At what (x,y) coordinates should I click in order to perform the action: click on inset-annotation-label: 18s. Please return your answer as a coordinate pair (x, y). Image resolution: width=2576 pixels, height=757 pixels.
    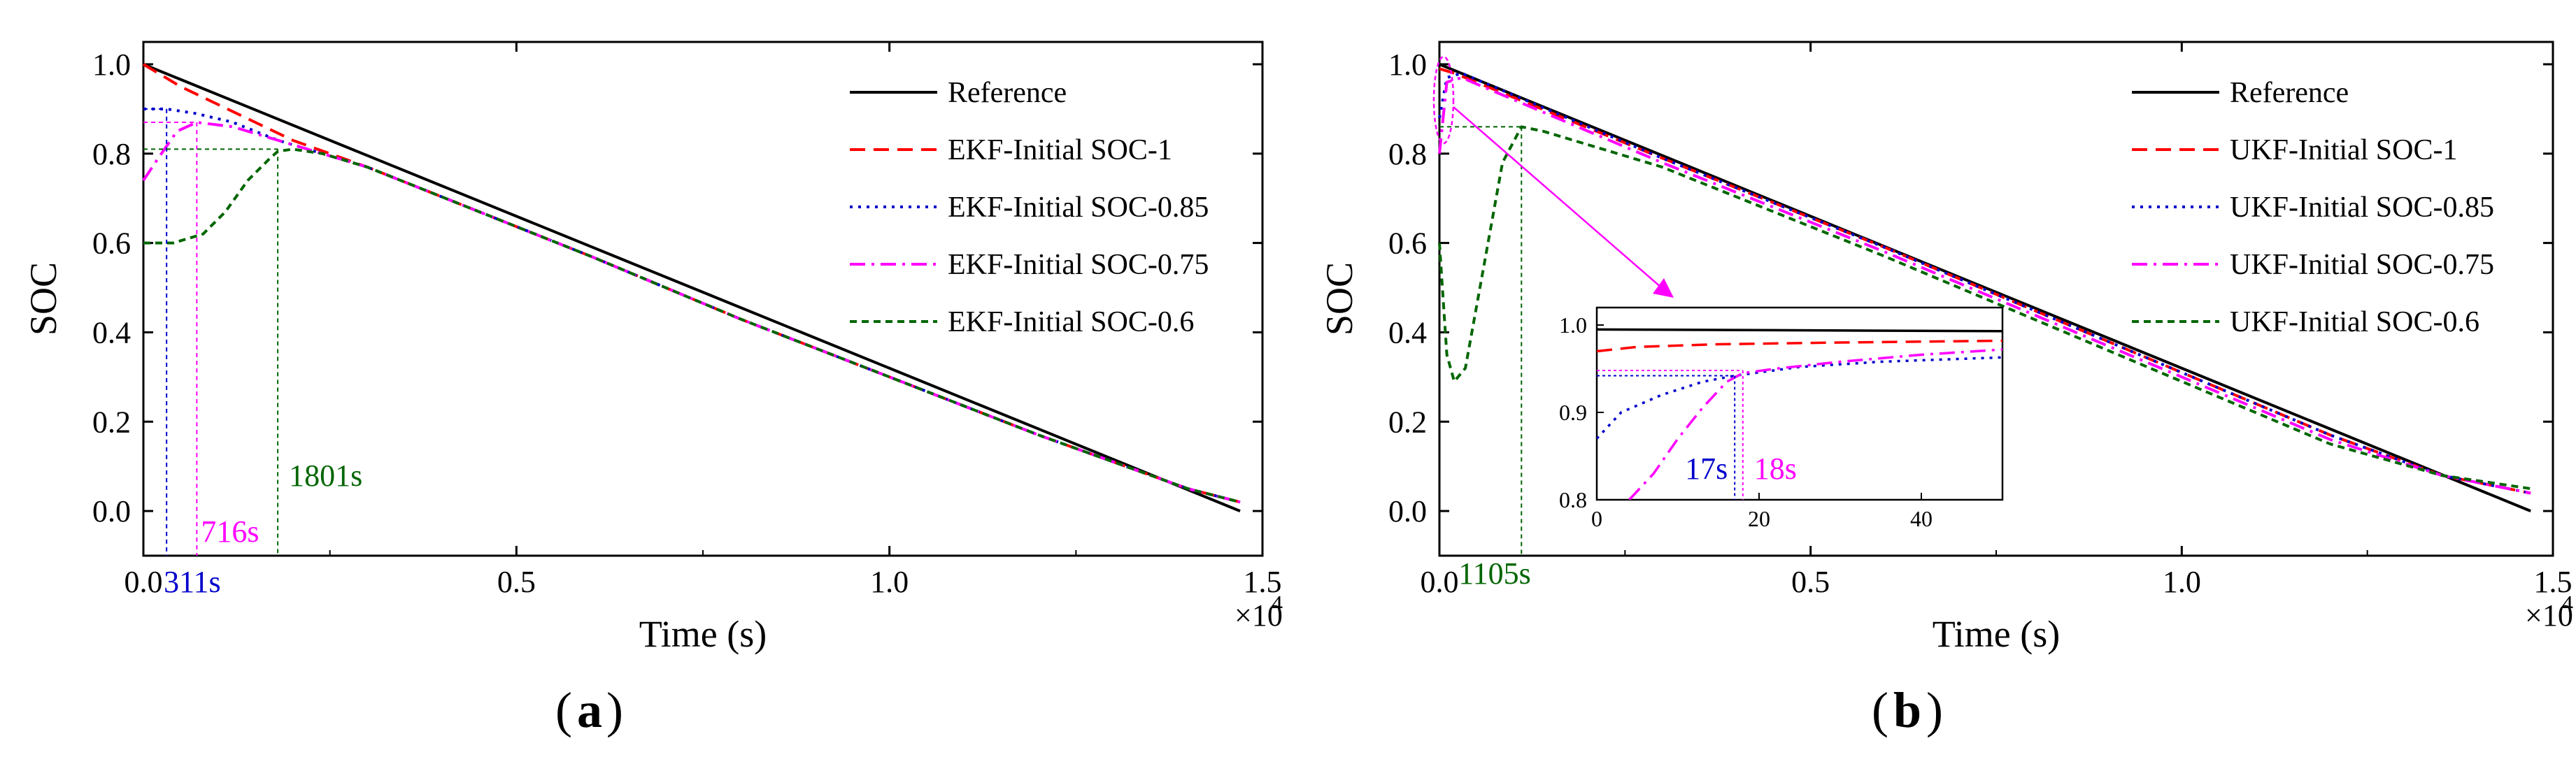
    Looking at the image, I should click on (1775, 469).